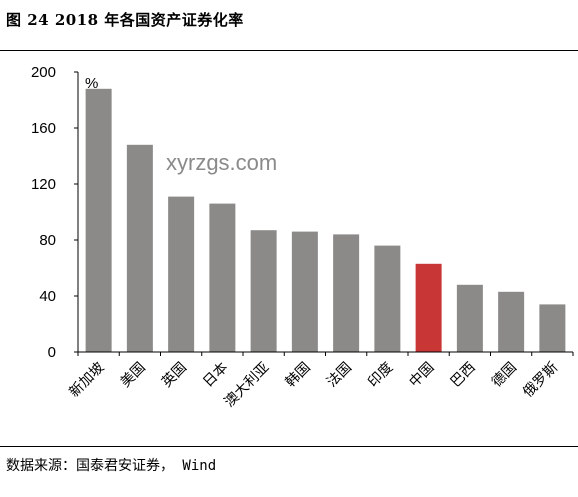 The image size is (578, 497). What do you see at coordinates (125, 20) in the screenshot?
I see `figure-title: 图 24 2018 年各国资产证券化率` at bounding box center [125, 20].